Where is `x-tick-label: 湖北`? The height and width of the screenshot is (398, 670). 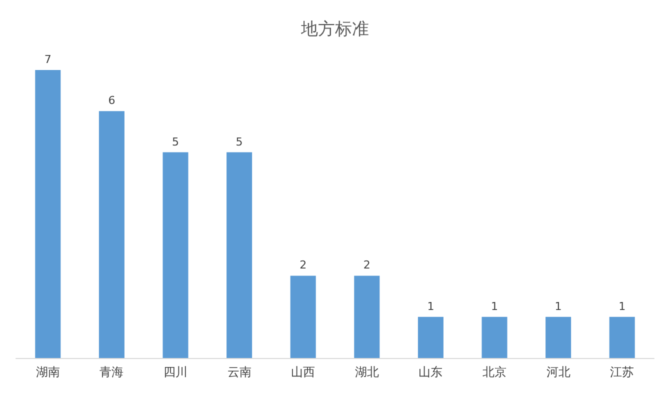 x-tick-label: 湖北 is located at coordinates (366, 372).